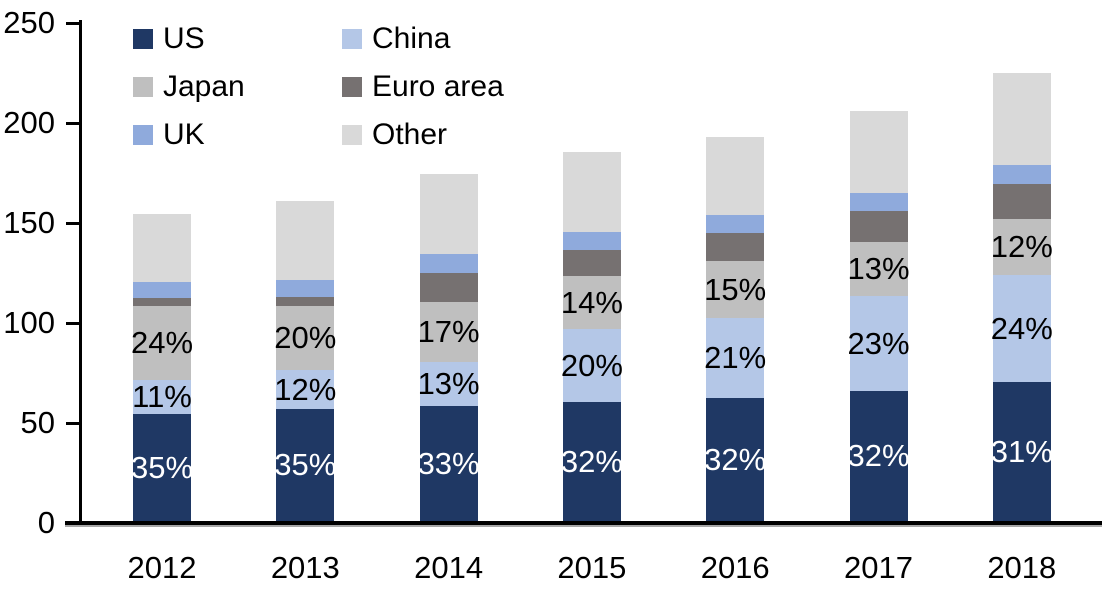  I want to click on legend: US China Japan Euro area UK Other, so click(318, 87).